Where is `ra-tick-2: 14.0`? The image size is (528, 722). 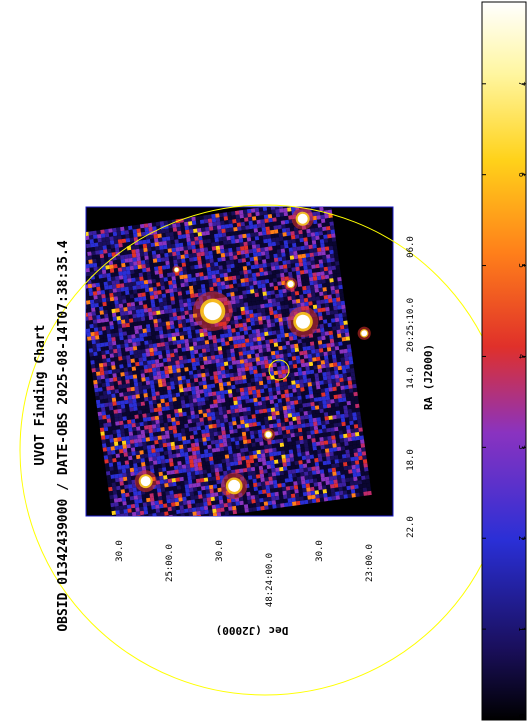
ra-tick-2: 14.0 is located at coordinates (411, 378).